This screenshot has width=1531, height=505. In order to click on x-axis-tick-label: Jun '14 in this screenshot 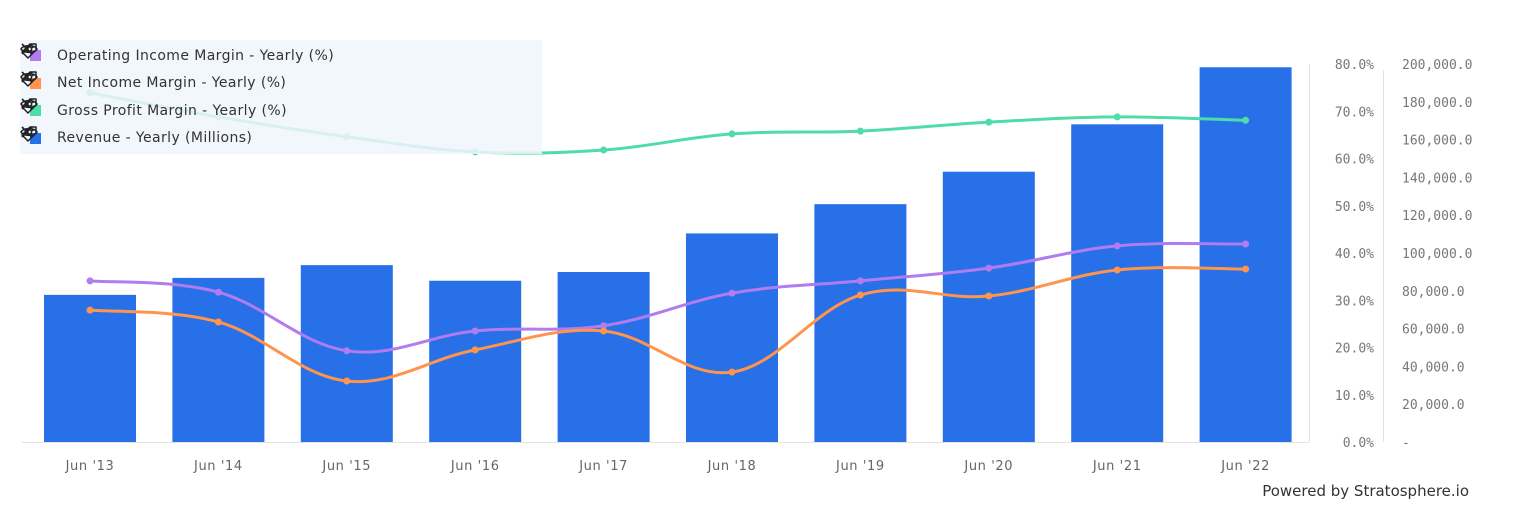, I will do `click(218, 466)`.